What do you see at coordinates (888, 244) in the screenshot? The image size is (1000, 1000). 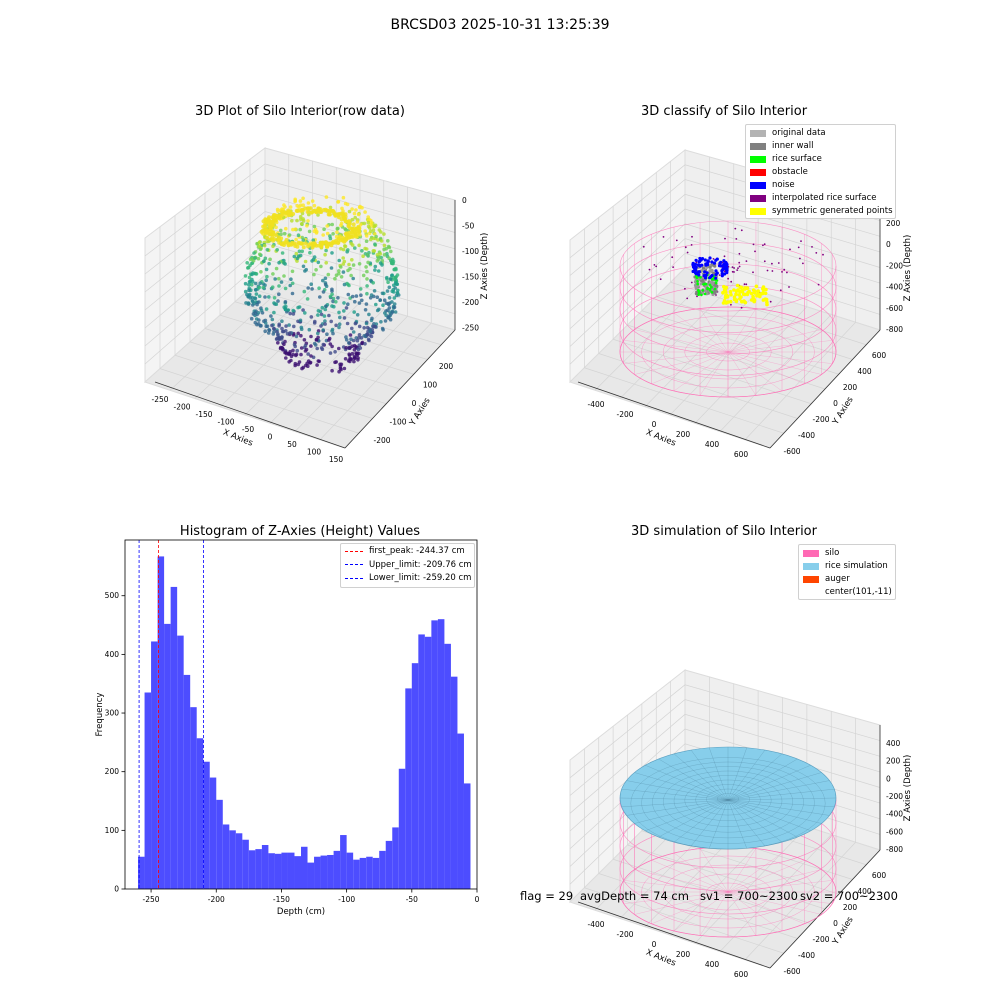 I see `z-tick-label: 0` at bounding box center [888, 244].